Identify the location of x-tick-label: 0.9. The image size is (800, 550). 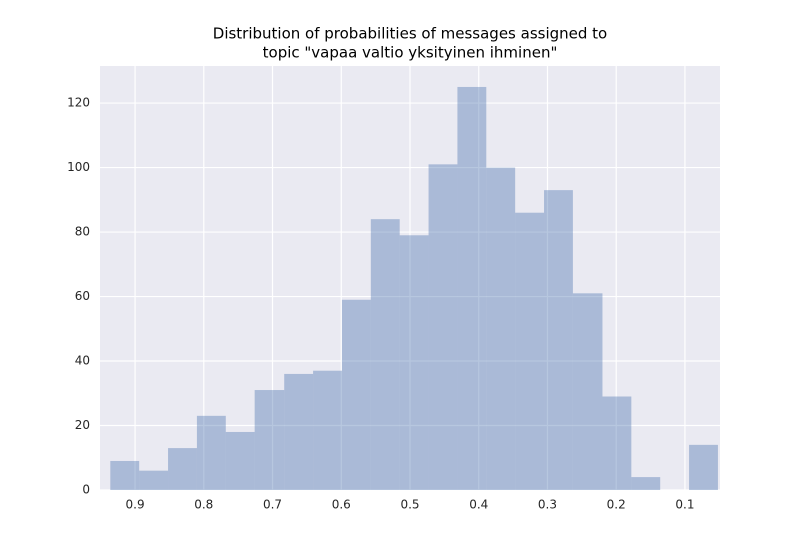
(135, 505).